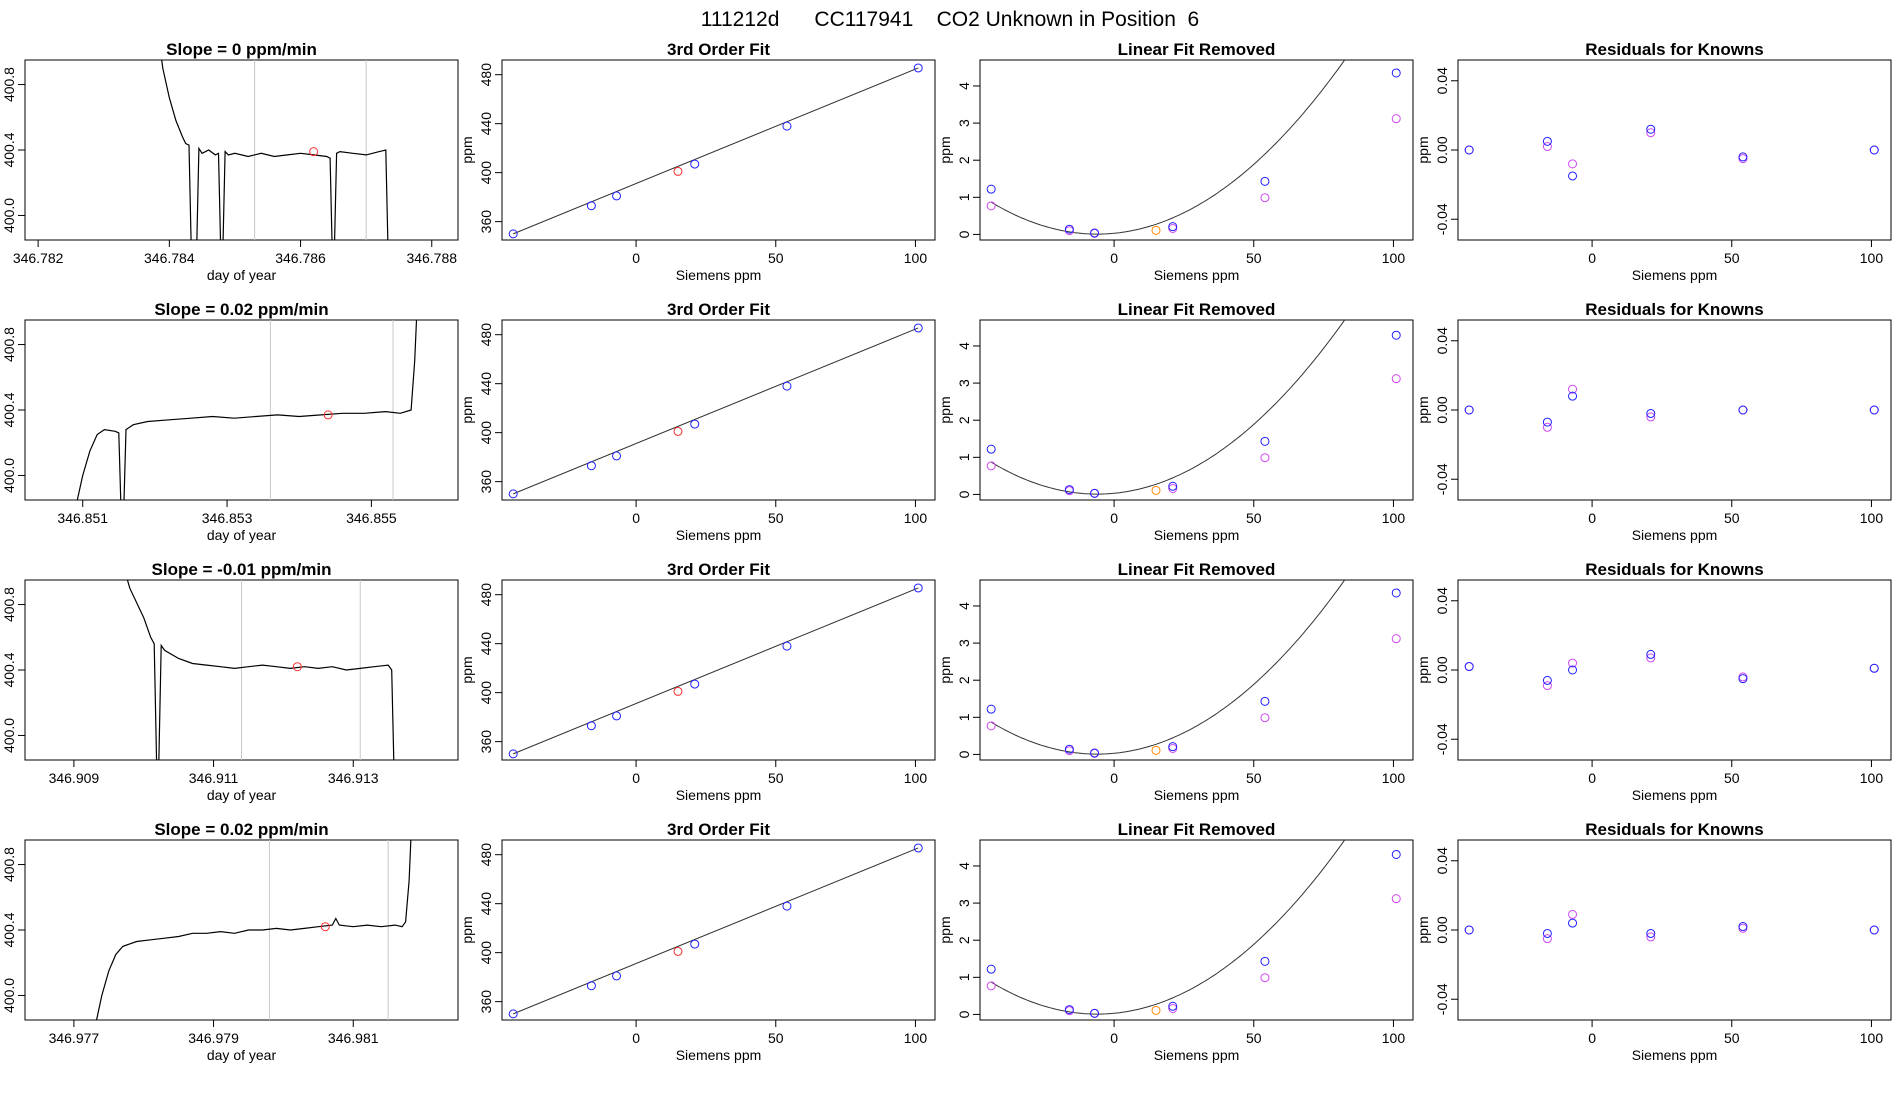 The height and width of the screenshot is (1100, 1900). What do you see at coordinates (964, 123) in the screenshot?
I see `chart3-ytick-label: 3` at bounding box center [964, 123].